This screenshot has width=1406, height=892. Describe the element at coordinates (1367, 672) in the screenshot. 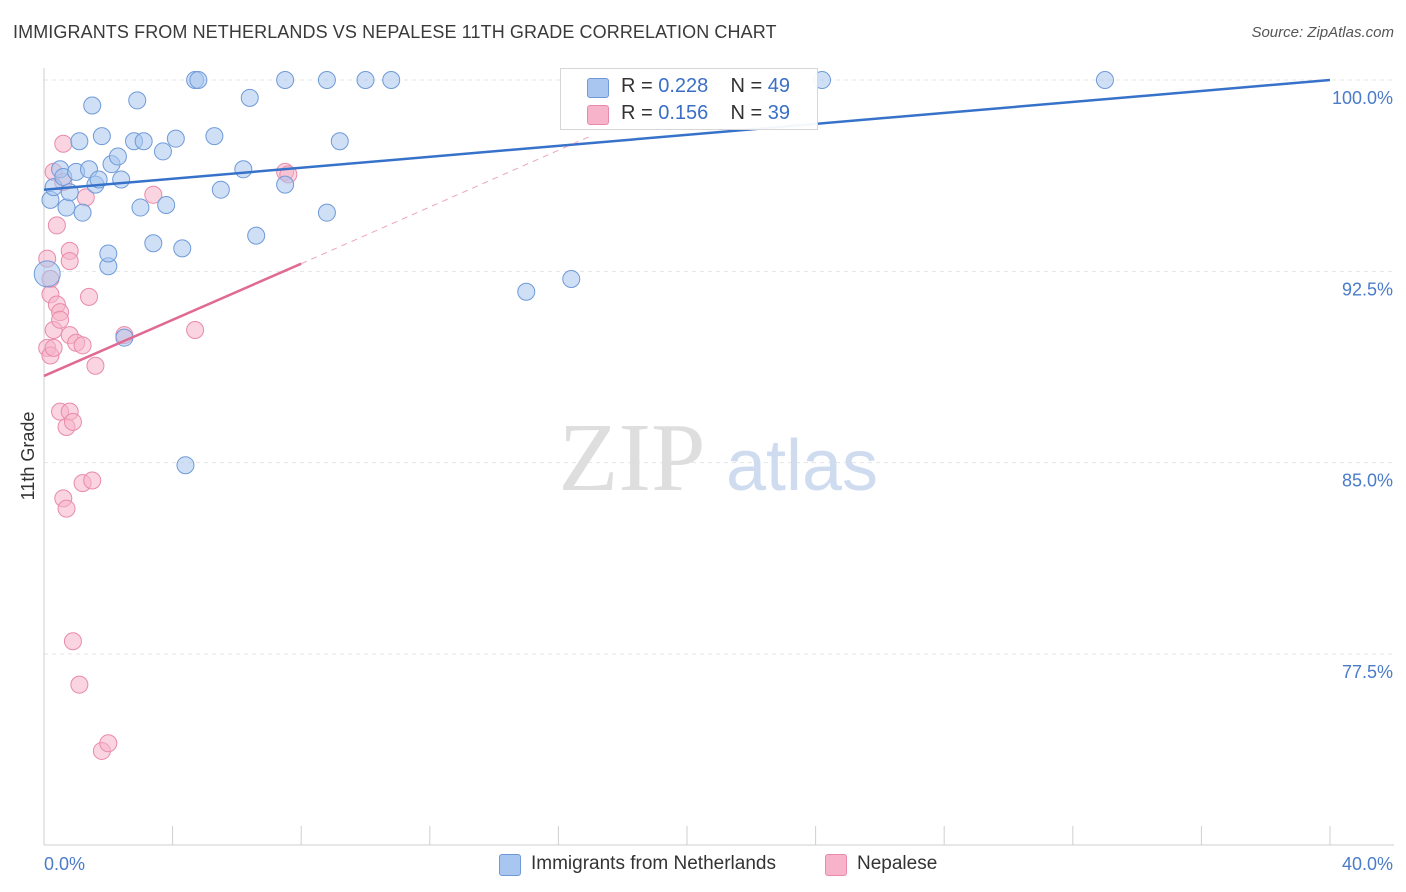

I see `y-tick-label-3: 77.5%` at that location.